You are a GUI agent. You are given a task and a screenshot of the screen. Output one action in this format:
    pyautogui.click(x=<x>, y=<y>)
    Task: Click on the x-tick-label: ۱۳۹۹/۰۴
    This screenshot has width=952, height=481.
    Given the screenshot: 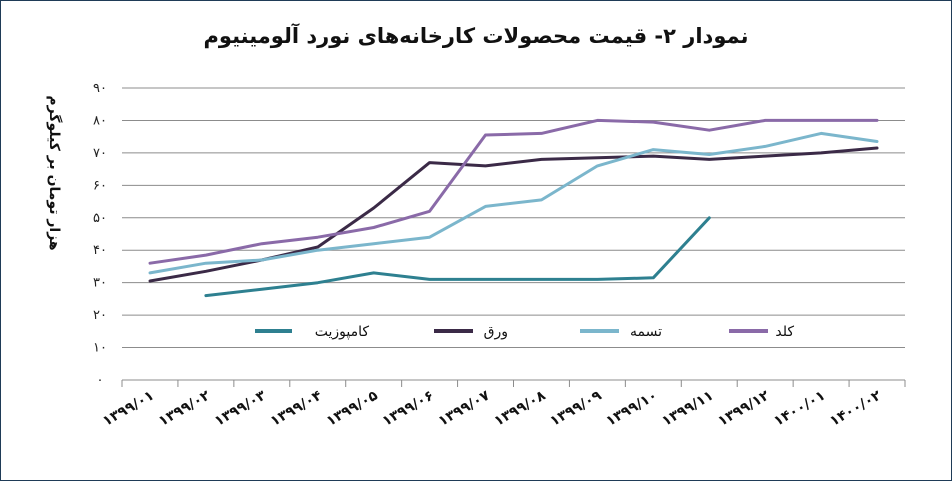 What is the action you would take?
    pyautogui.click(x=296, y=408)
    